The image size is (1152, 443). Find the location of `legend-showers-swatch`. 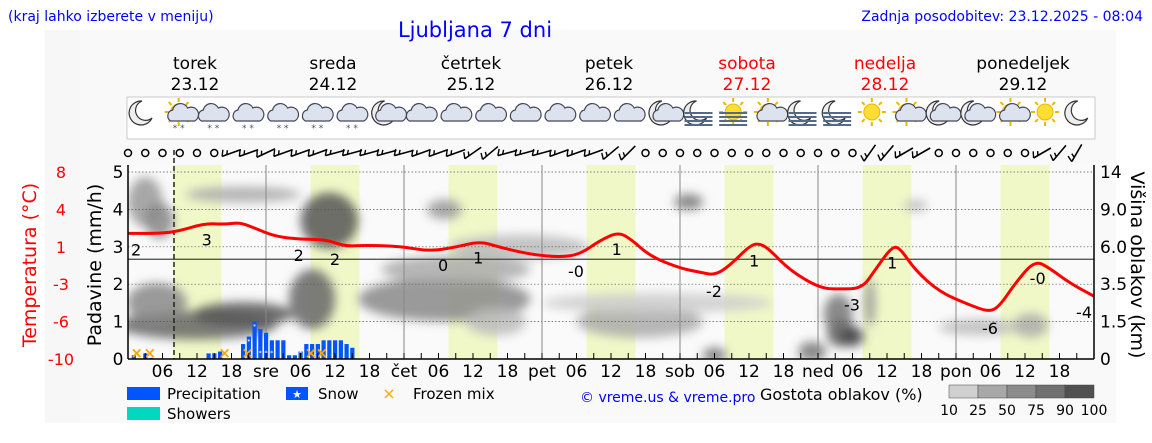

legend-showers-swatch is located at coordinates (143, 413).